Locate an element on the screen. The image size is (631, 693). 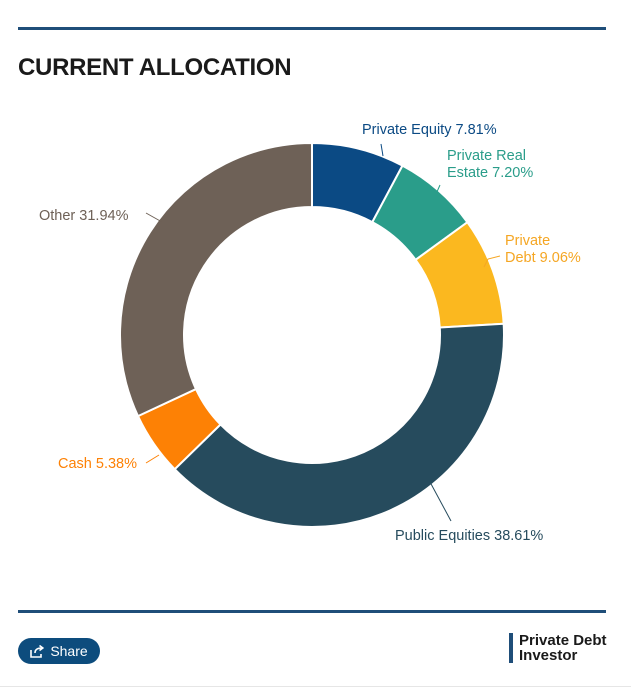
chart-title: CURRENT ALLOCATION is located at coordinates (155, 67).